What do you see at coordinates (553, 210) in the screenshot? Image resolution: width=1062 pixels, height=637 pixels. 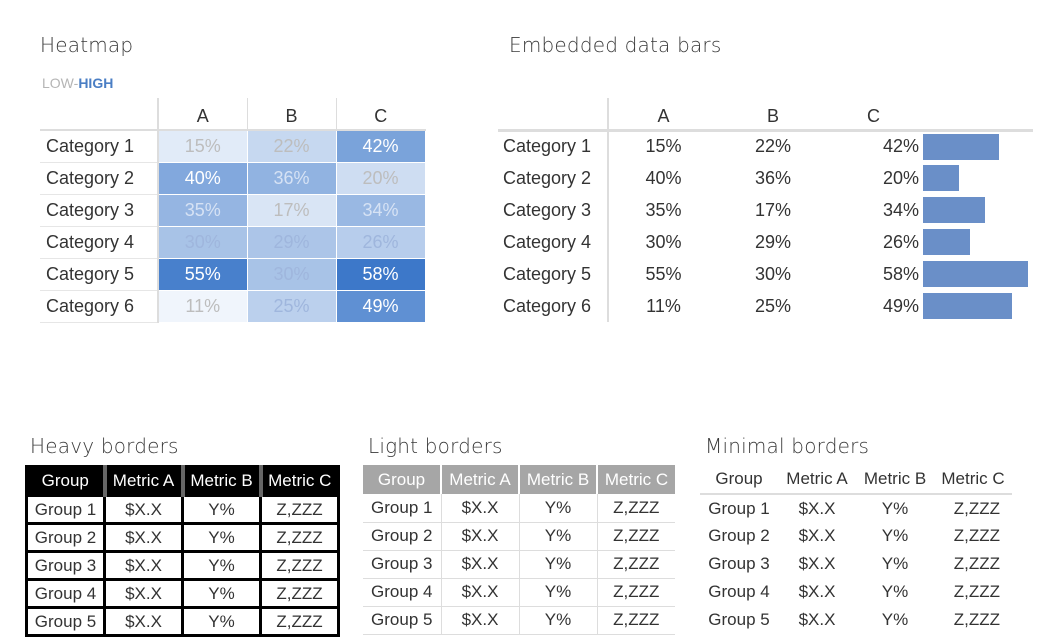 I see `row-label: Category 3` at bounding box center [553, 210].